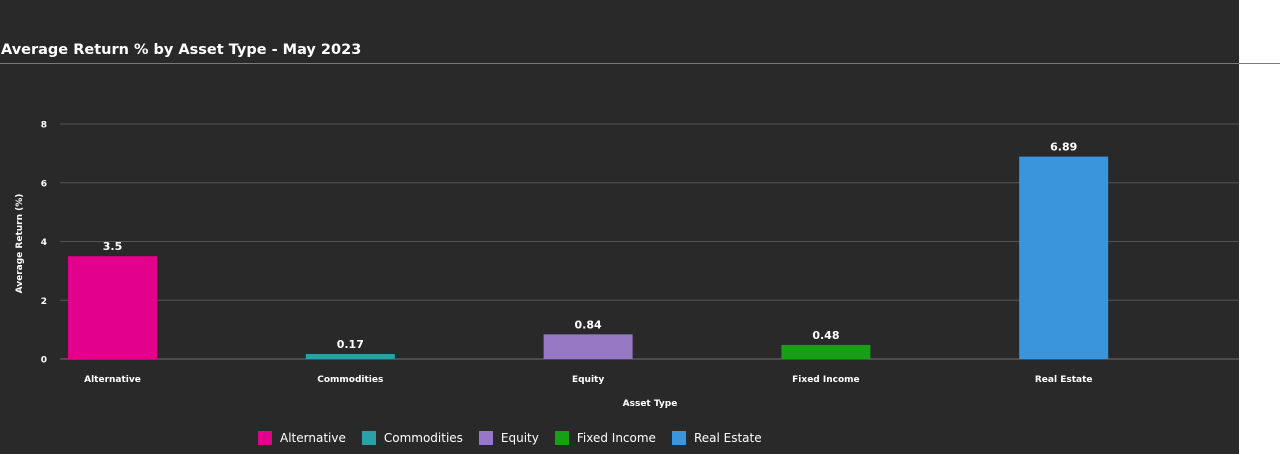 This screenshot has height=454, width=1280. I want to click on legend-item: Alternative, so click(302, 438).